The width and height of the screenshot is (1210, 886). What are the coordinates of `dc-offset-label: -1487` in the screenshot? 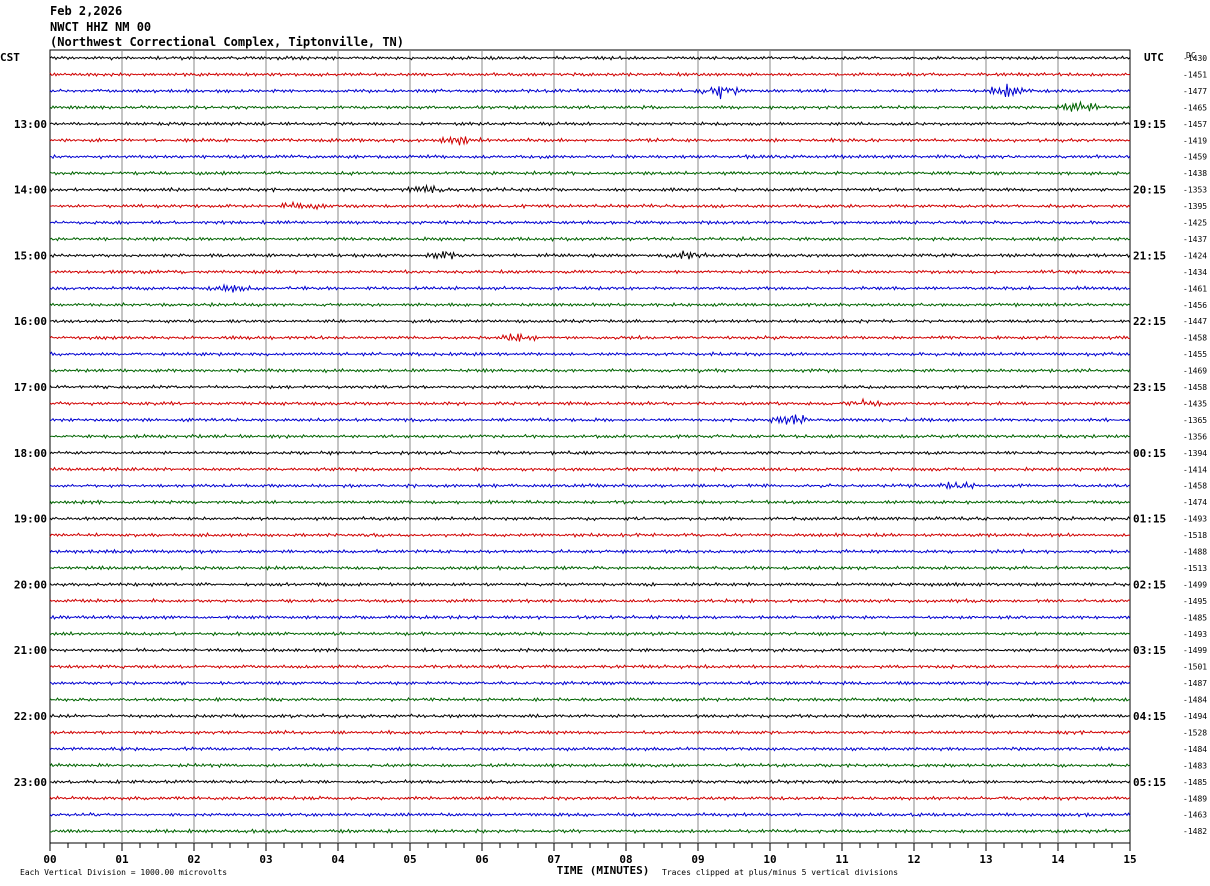 It's located at (1195, 683).